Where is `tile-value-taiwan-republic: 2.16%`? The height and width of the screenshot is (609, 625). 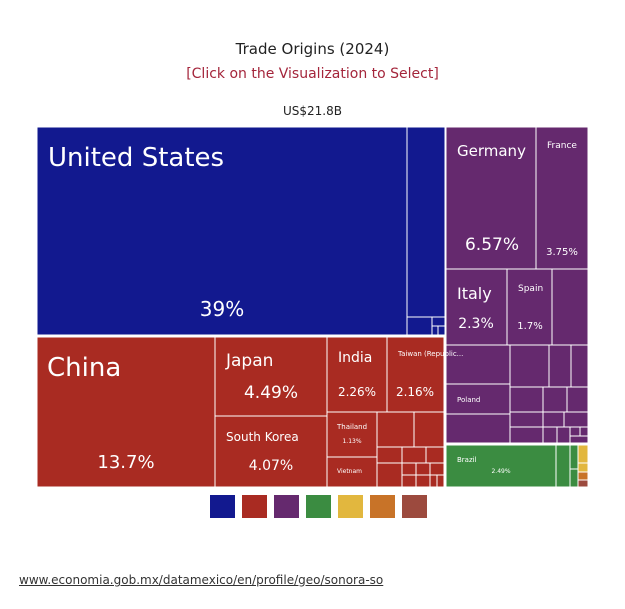 tile-value-taiwan-republic: 2.16% is located at coordinates (415, 392).